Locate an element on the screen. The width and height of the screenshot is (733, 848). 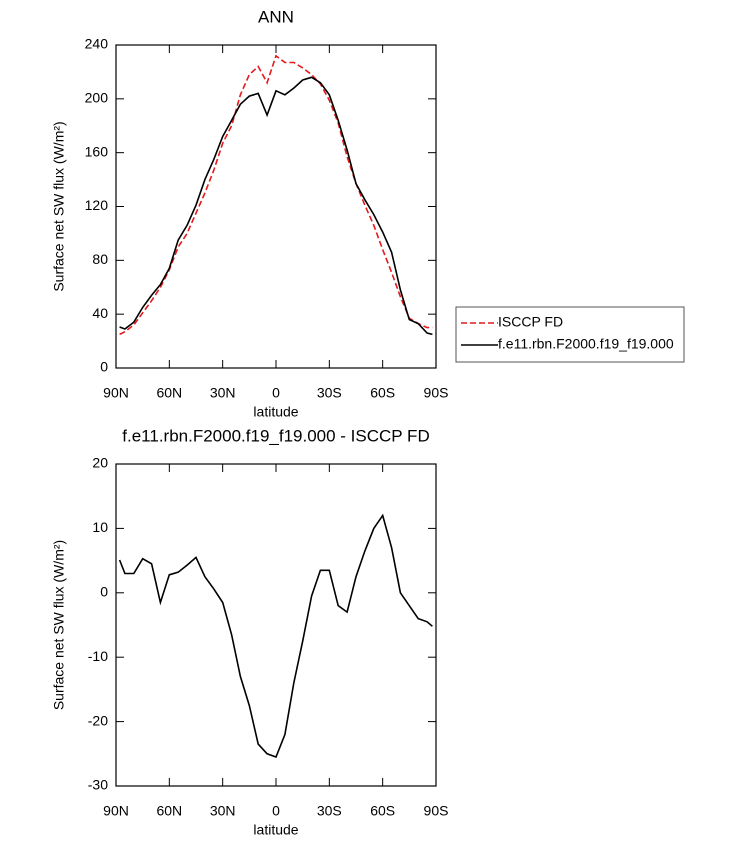
y-tick-label: 120 is located at coordinates (97, 205).